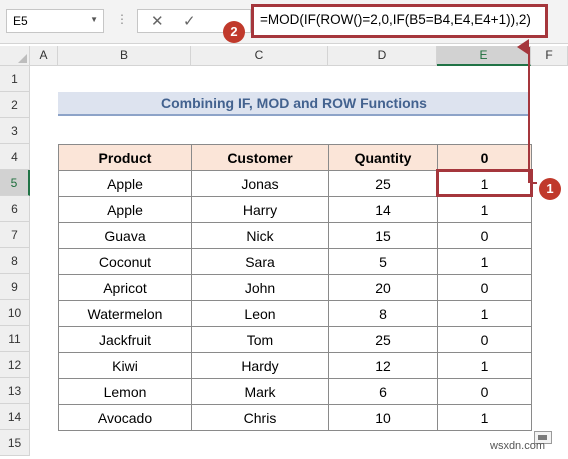 The height and width of the screenshot is (459, 568). What do you see at coordinates (122, 19) in the screenshot?
I see `more-options-icon: ⋮` at bounding box center [122, 19].